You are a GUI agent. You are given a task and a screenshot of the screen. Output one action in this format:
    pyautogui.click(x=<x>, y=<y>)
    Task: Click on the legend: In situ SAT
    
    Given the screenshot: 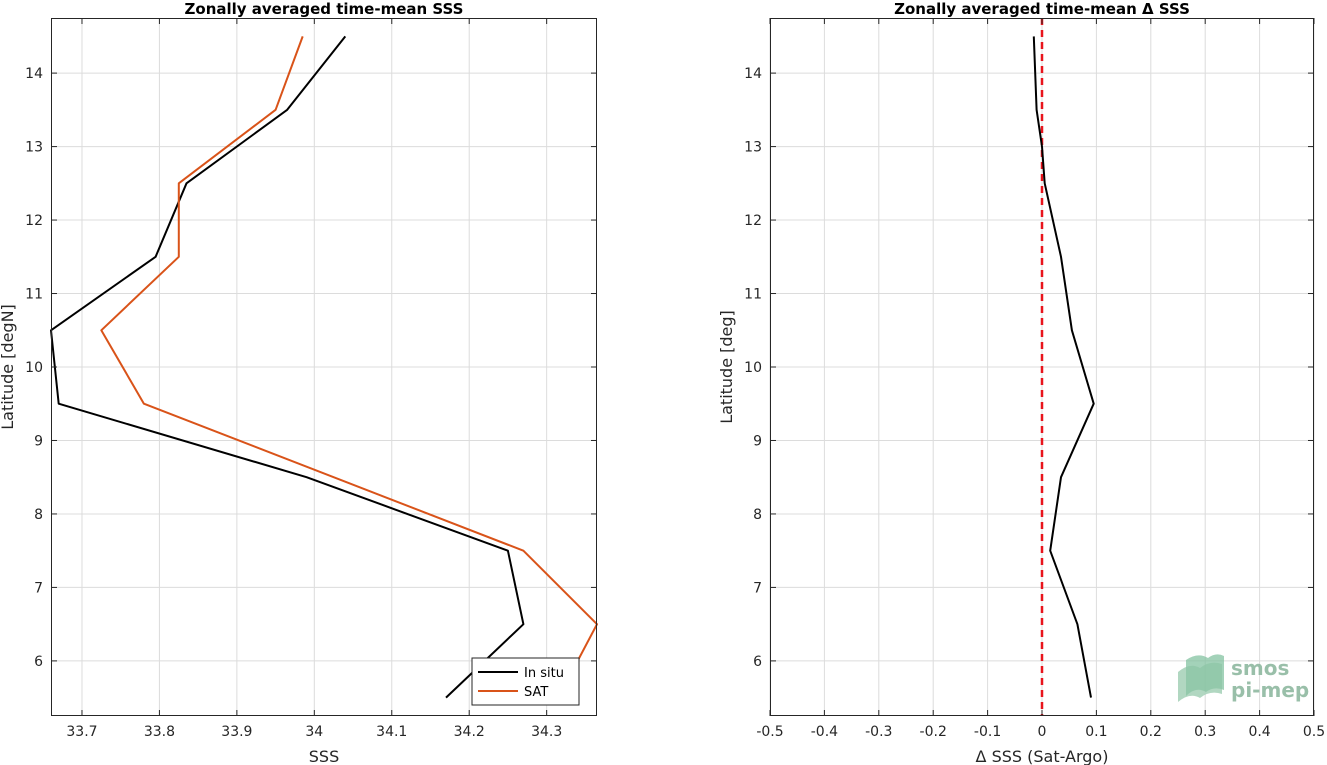 What is the action you would take?
    pyautogui.click(x=525, y=681)
    